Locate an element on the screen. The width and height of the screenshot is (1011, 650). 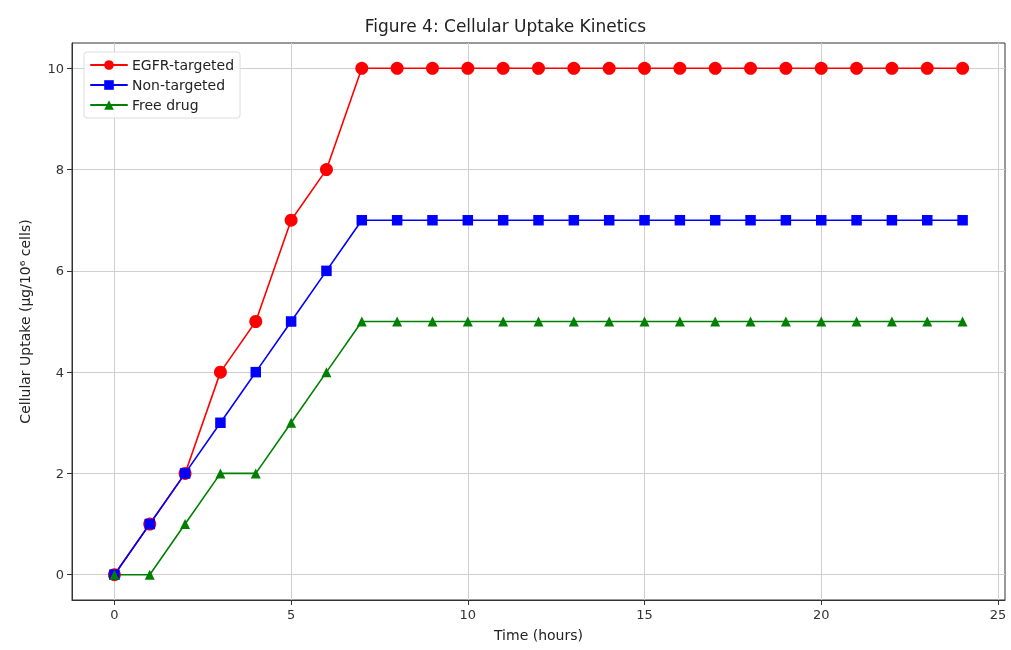
legend-label: Non-targeted is located at coordinates (179, 85).